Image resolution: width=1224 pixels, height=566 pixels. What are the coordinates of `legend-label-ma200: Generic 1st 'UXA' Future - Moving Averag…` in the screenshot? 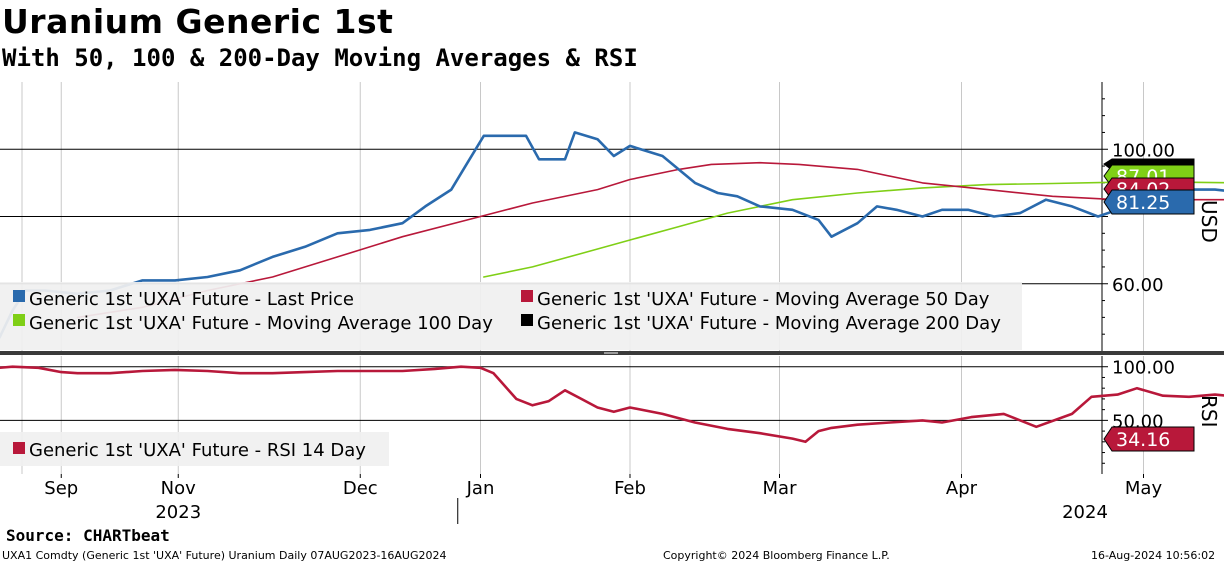 It's located at (769, 323).